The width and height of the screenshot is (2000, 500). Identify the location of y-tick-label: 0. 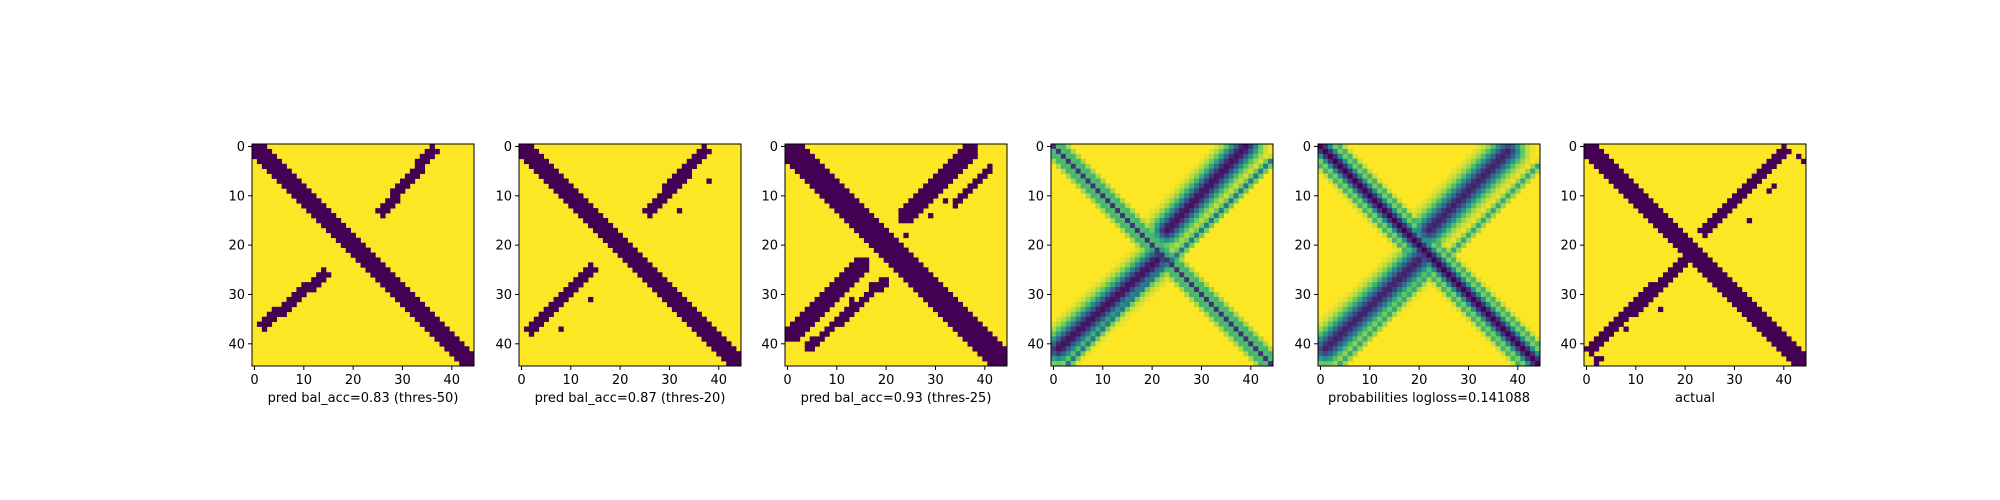
(1040, 147).